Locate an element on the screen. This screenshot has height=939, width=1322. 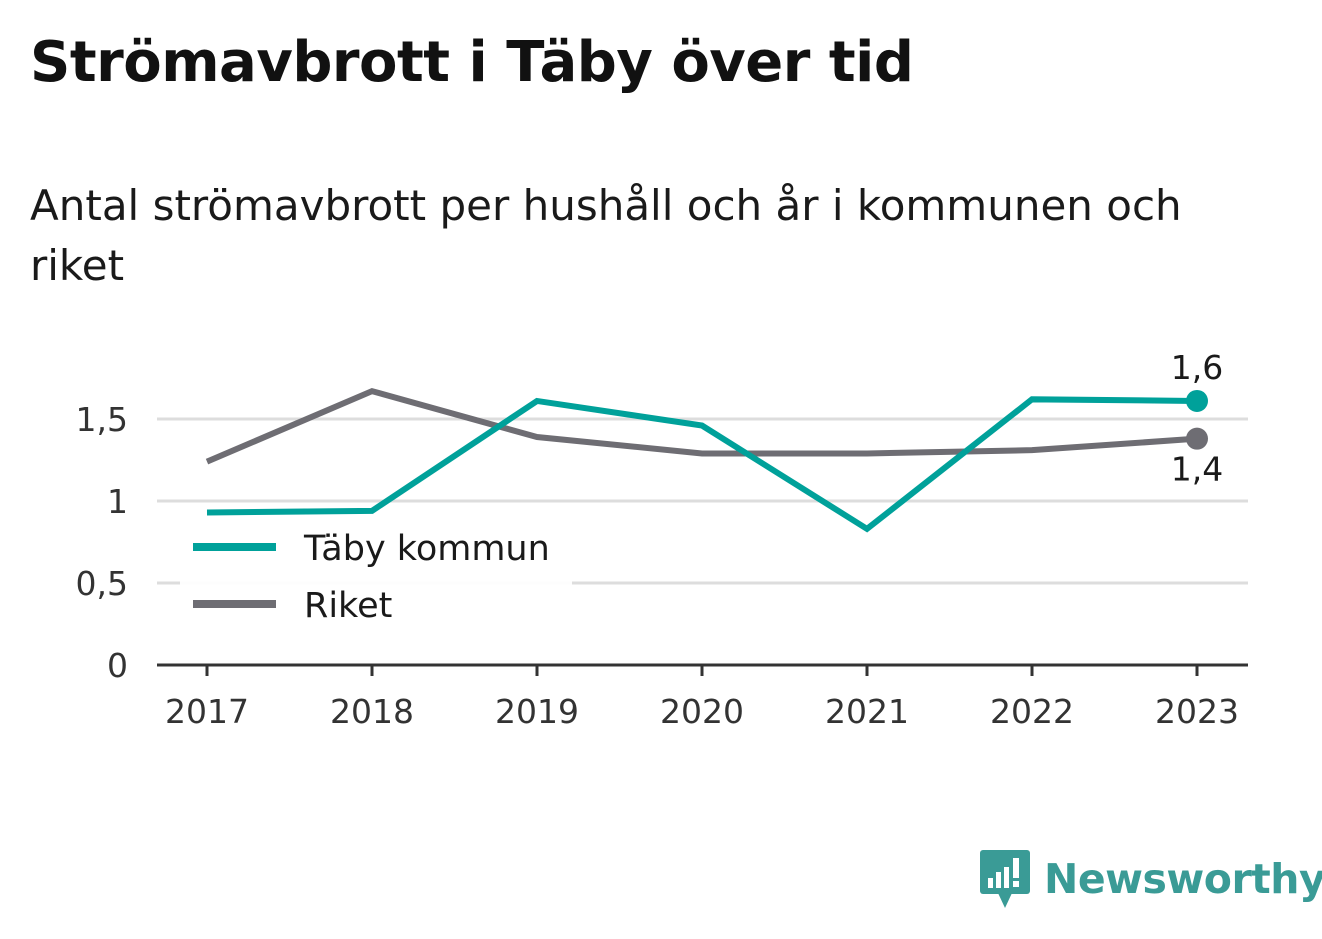
end-points: 1,6 1,4 is located at coordinates (1197, 418).